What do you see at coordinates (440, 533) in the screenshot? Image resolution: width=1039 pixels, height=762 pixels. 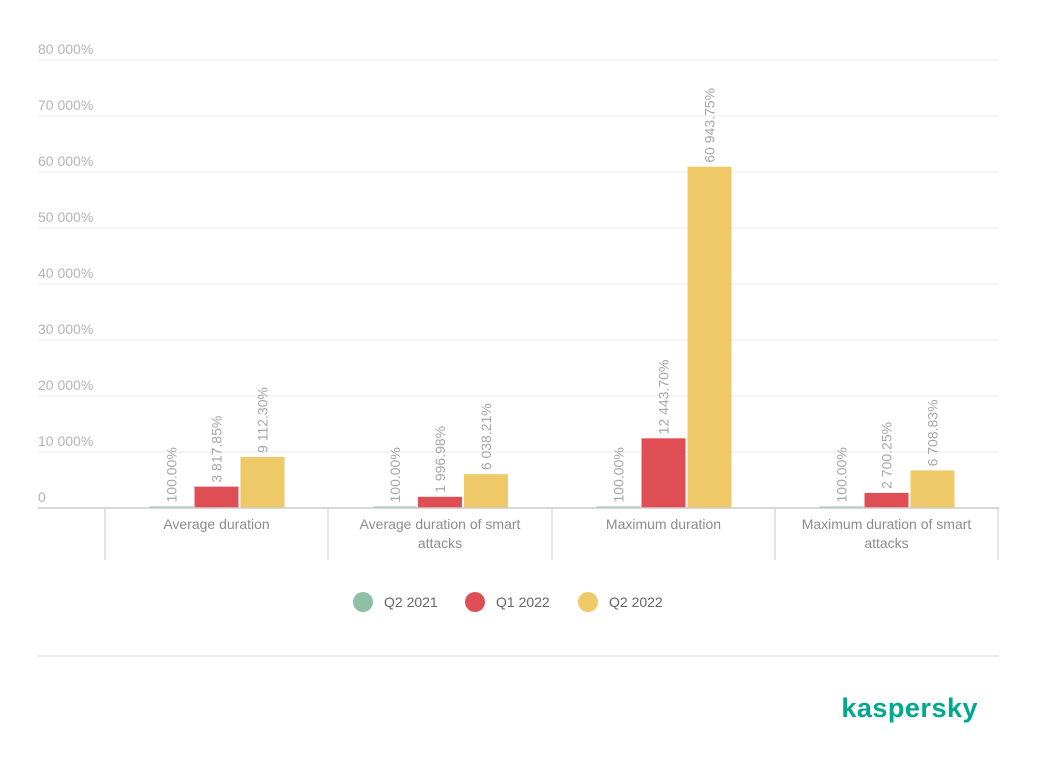 I see `category-label: Average duration of smart attacks` at bounding box center [440, 533].